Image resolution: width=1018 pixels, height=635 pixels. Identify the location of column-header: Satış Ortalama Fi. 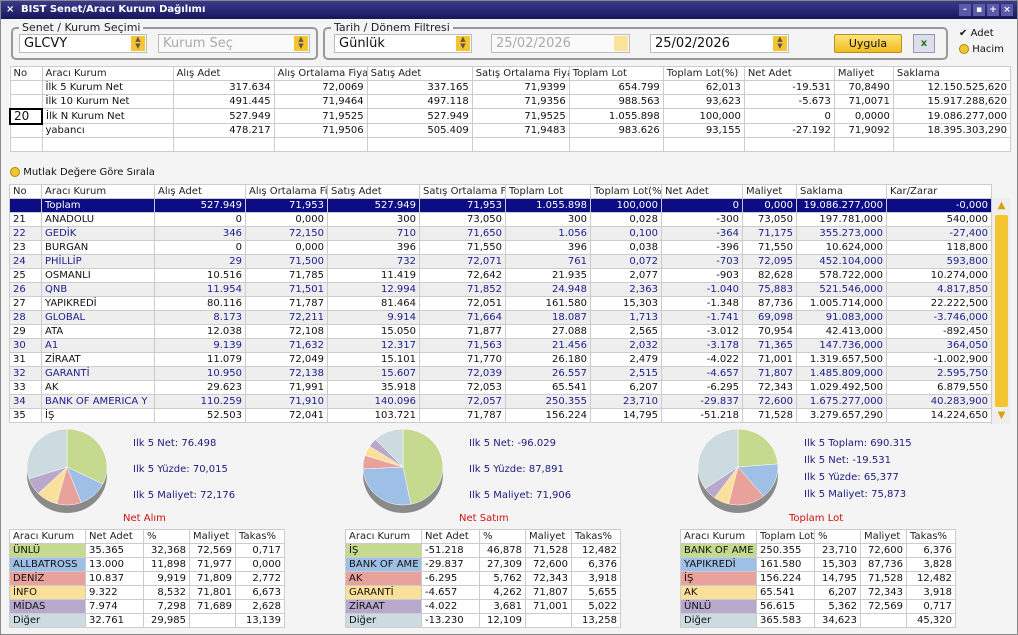
(462, 191).